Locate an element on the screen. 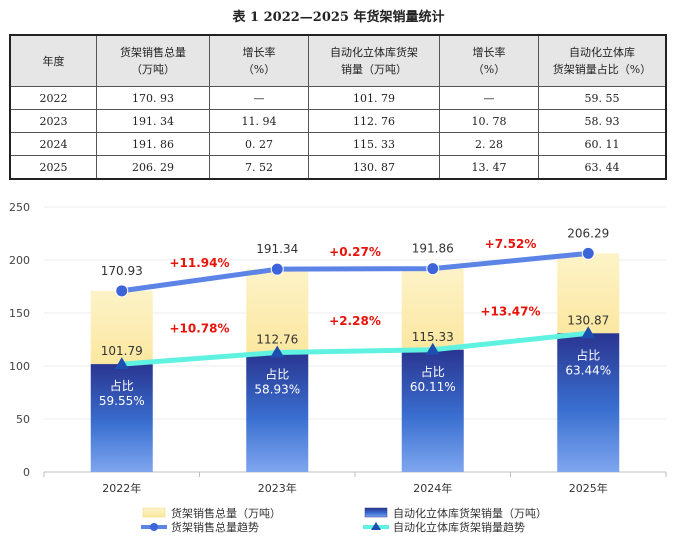 The height and width of the screenshot is (552, 677). cell: 206. 29 is located at coordinates (153, 167).